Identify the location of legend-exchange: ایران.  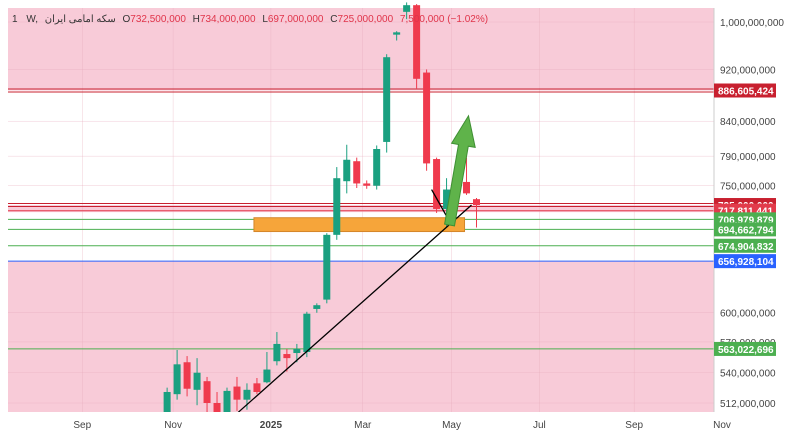
(55, 19).